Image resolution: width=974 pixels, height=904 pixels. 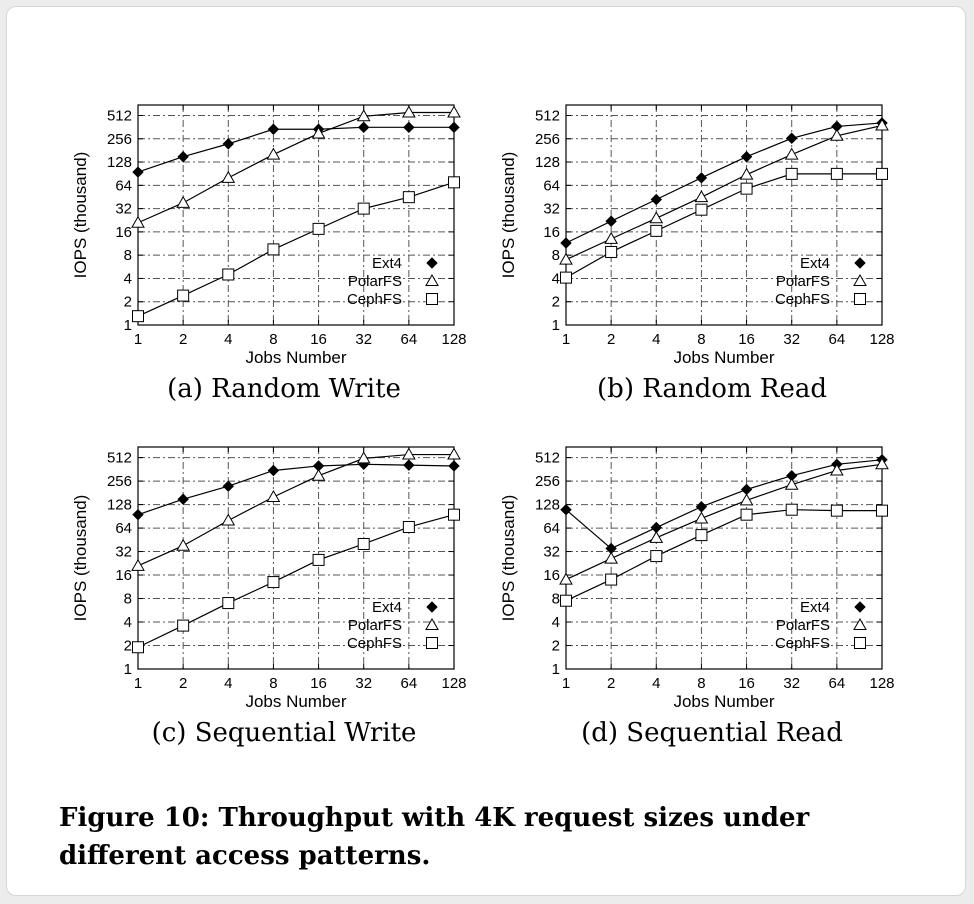 I want to click on legend-label-cephfs: CephFS, so click(x=802, y=643).